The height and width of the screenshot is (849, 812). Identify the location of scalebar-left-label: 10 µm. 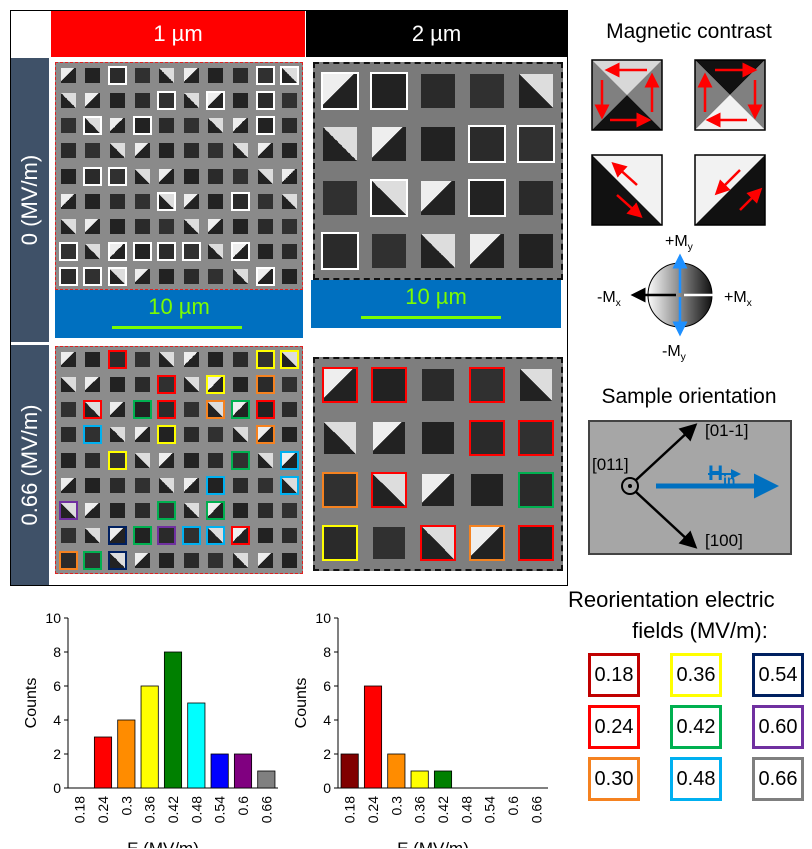
(179, 306).